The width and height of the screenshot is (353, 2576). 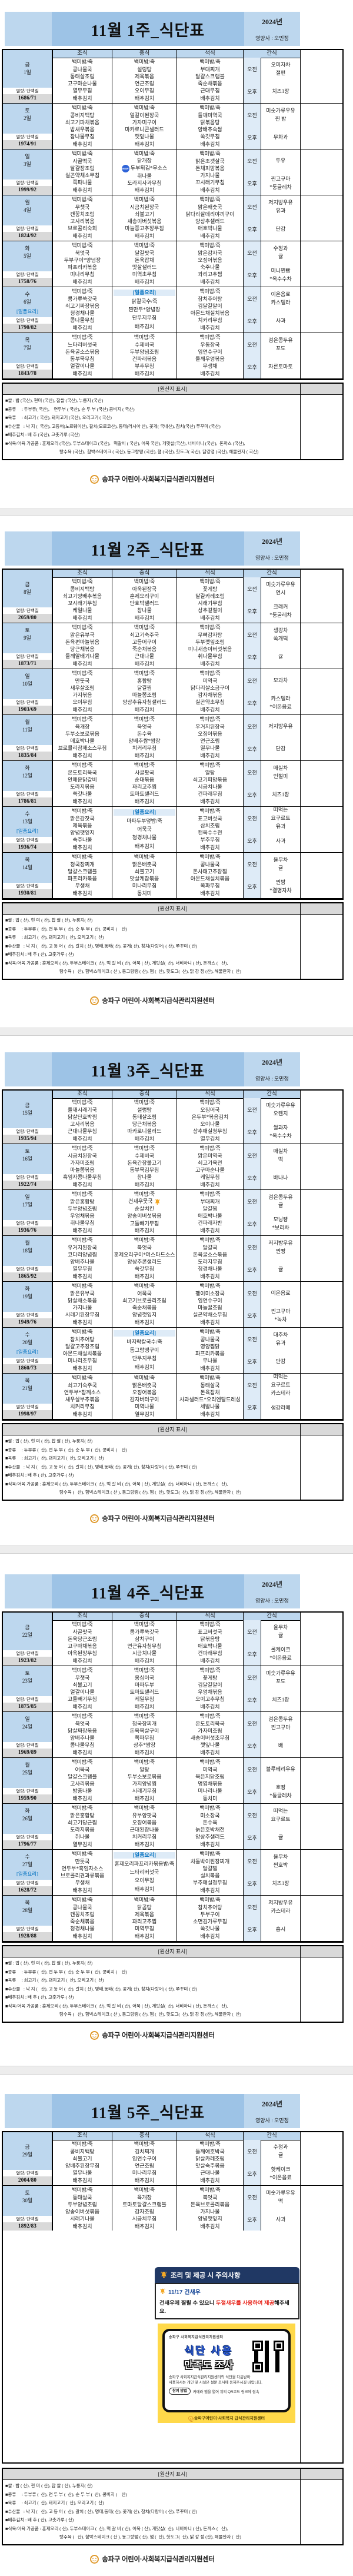 I want to click on snack-item: *옥수수차, so click(x=280, y=1136).